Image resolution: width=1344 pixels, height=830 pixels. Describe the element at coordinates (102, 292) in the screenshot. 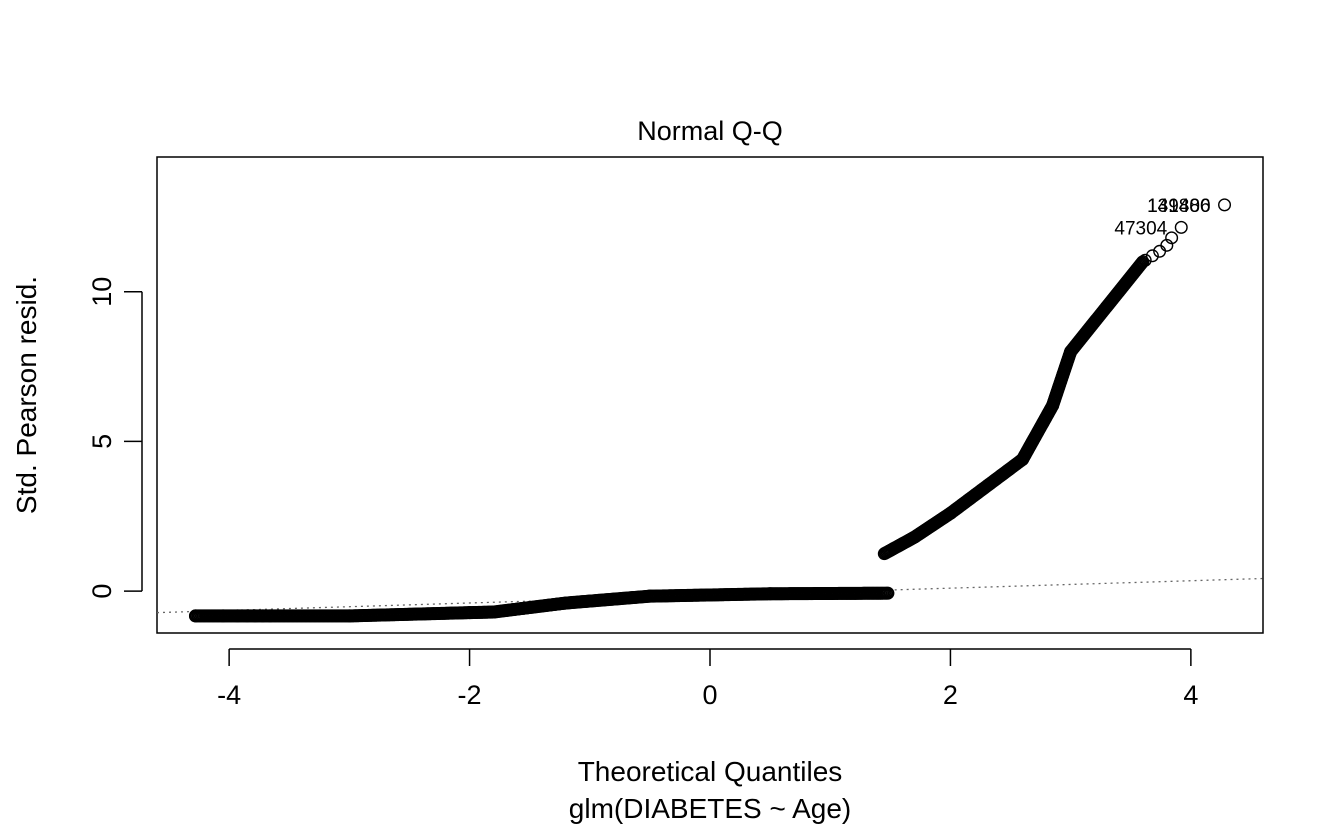

I see `y-tick-label: 10` at that location.